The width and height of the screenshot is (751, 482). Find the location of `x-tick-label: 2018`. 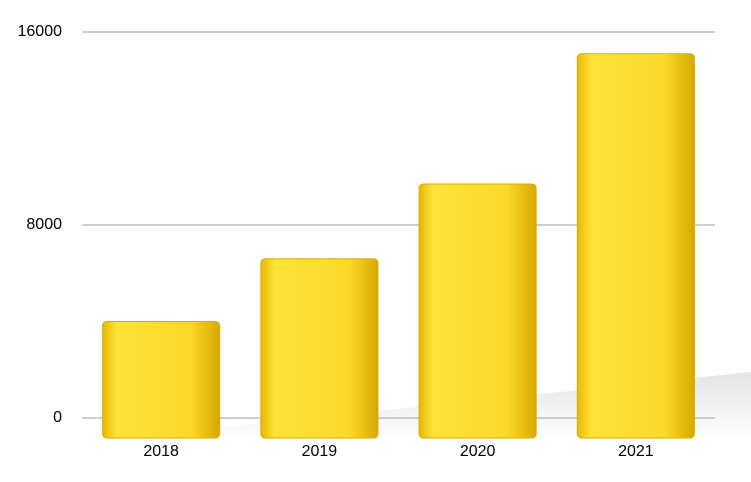

x-tick-label: 2018 is located at coordinates (161, 451).